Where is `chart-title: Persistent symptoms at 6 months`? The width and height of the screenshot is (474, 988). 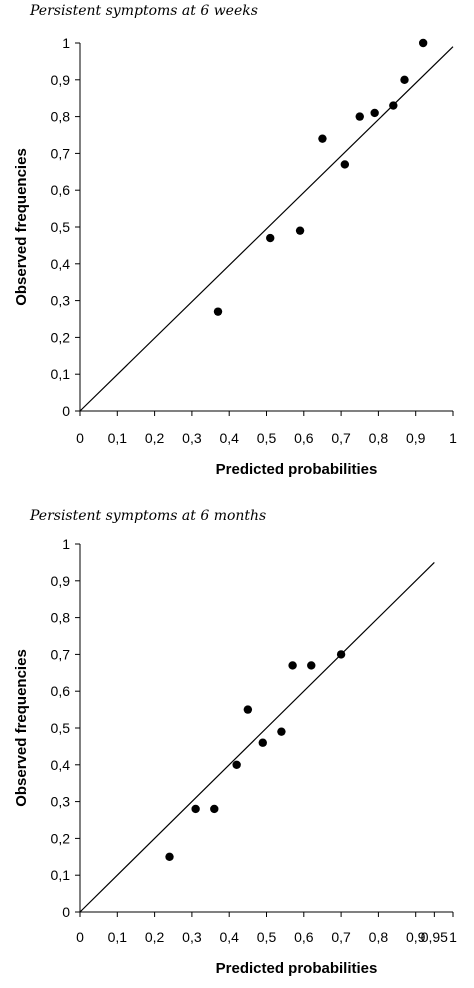 chart-title: Persistent symptoms at 6 months is located at coordinates (148, 516).